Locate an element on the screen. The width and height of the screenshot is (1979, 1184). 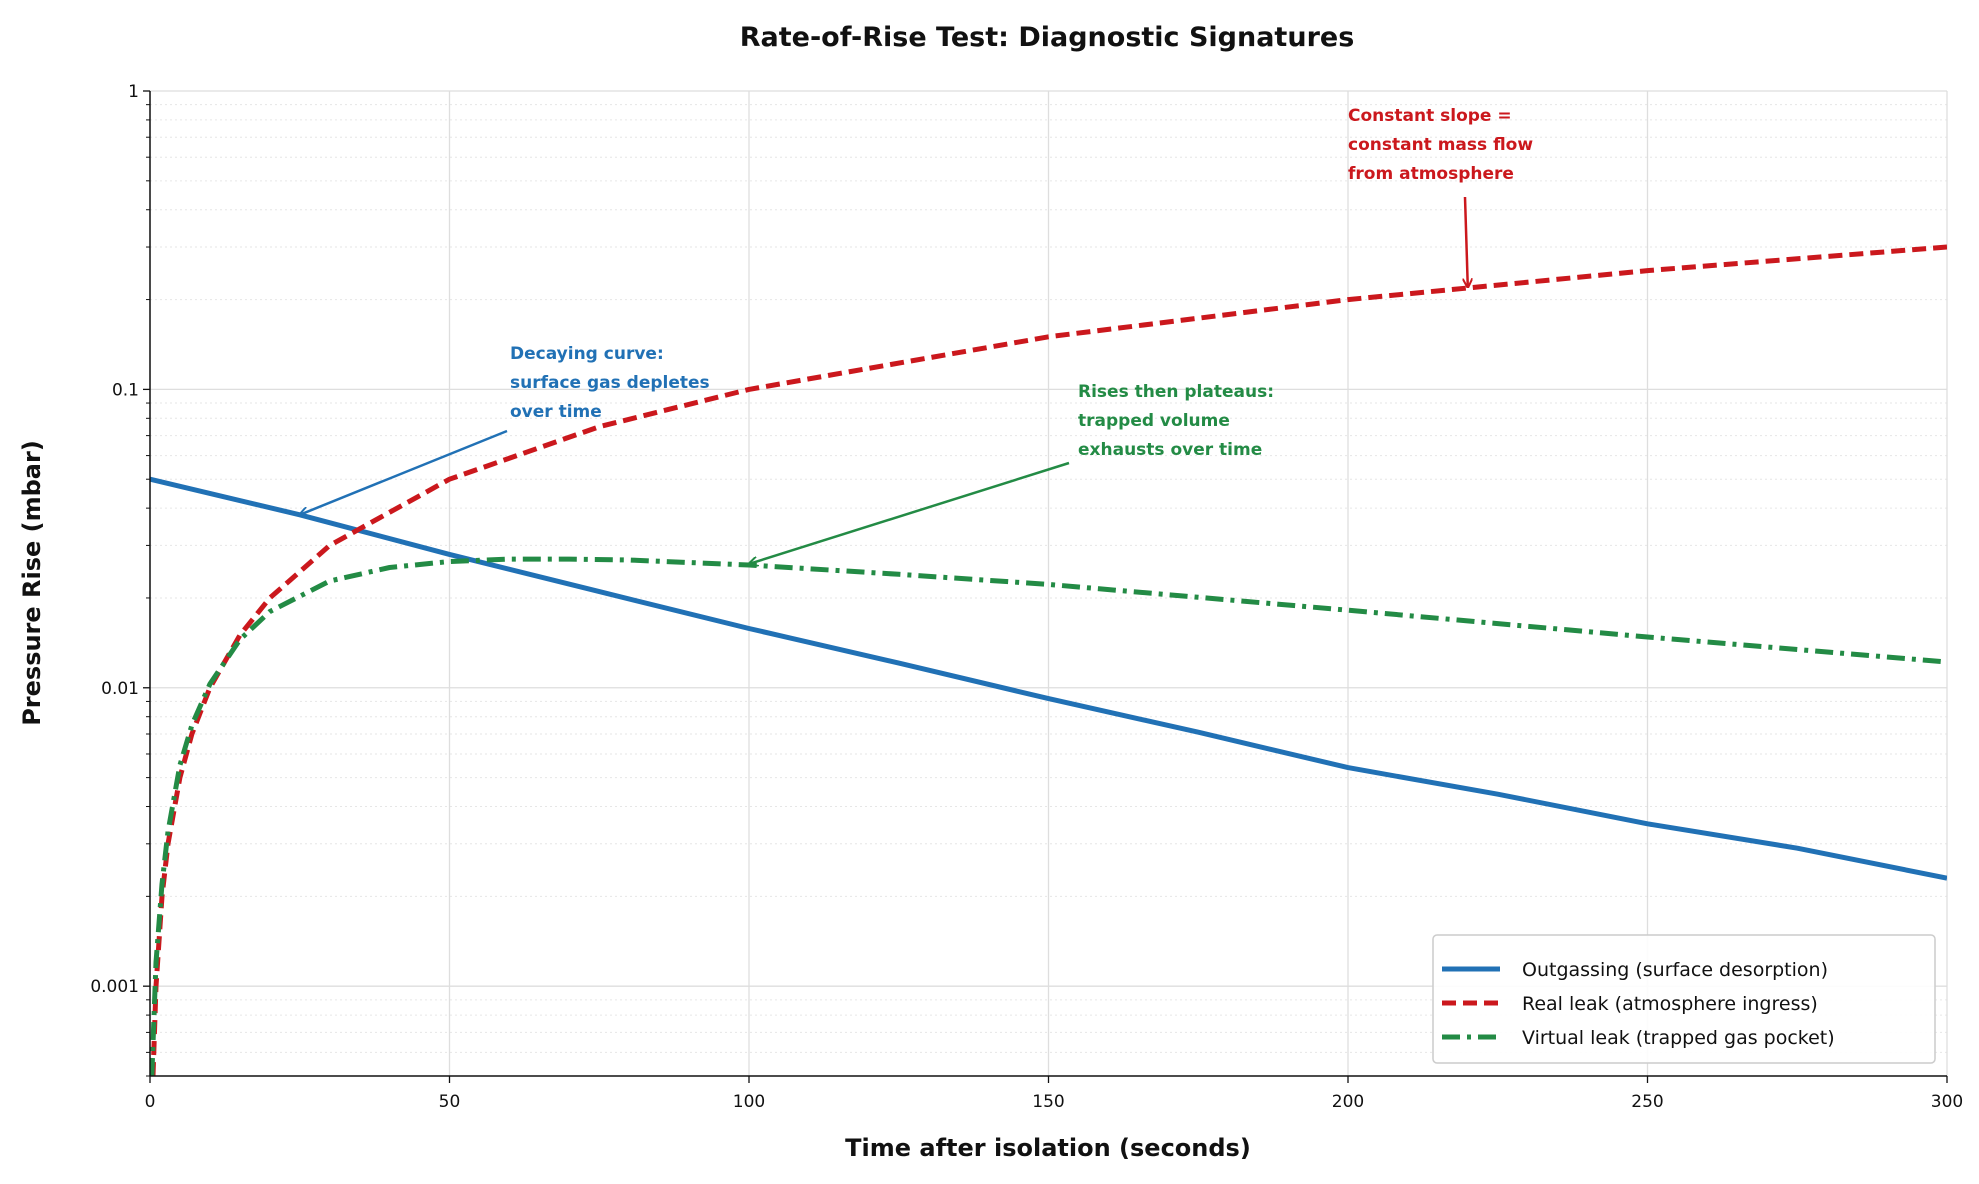
x-tick-label: 250 is located at coordinates (1647, 1102).